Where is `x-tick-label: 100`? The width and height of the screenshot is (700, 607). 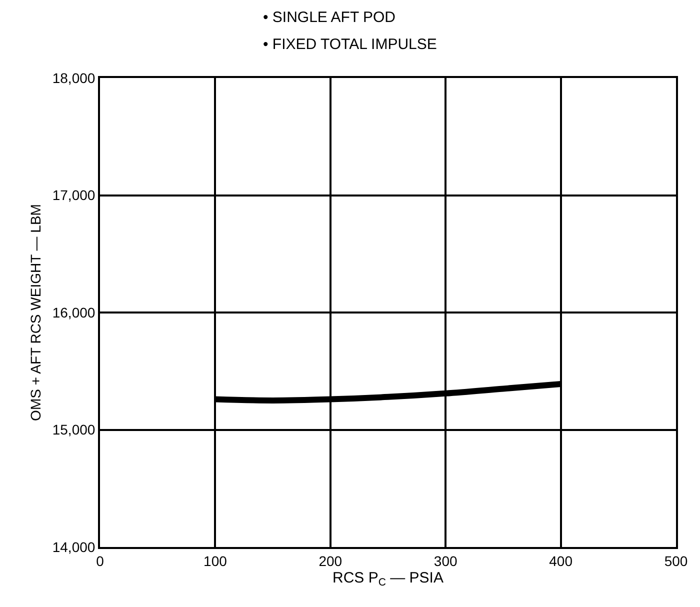
x-tick-label: 100 is located at coordinates (216, 560).